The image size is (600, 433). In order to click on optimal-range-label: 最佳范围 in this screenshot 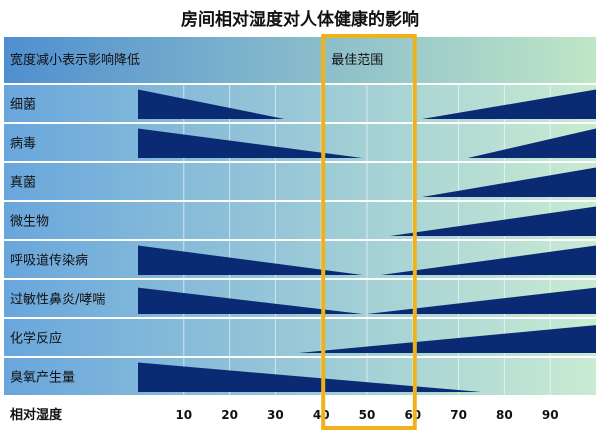, I will do `click(357, 60)`.